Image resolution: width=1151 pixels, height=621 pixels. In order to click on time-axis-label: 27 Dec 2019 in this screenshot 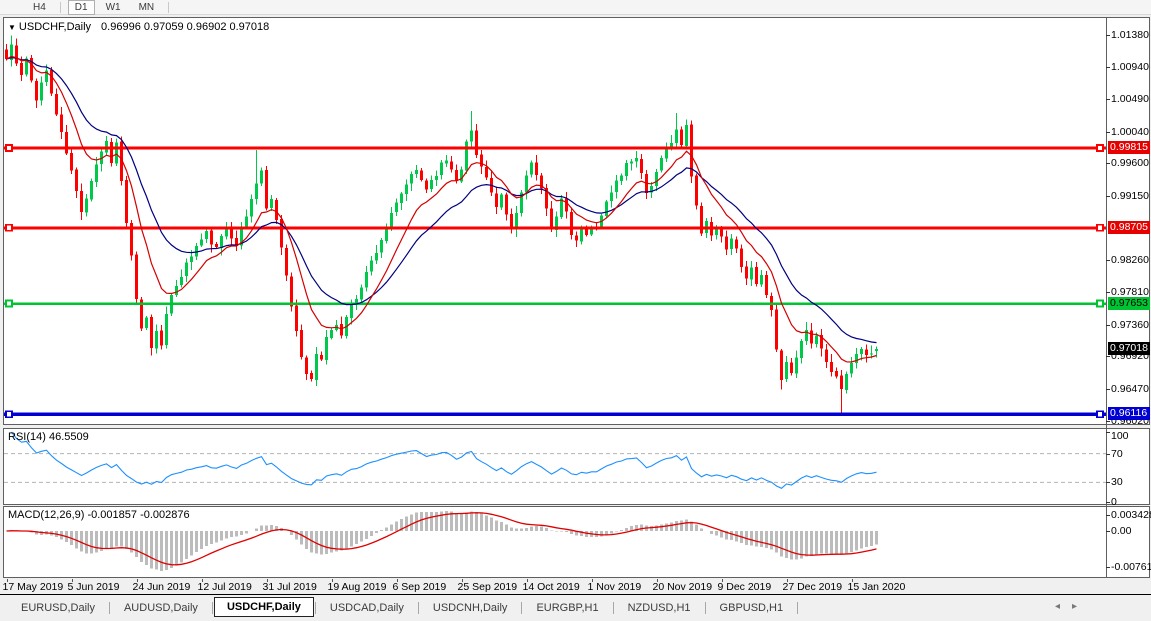, I will do `click(812, 587)`.